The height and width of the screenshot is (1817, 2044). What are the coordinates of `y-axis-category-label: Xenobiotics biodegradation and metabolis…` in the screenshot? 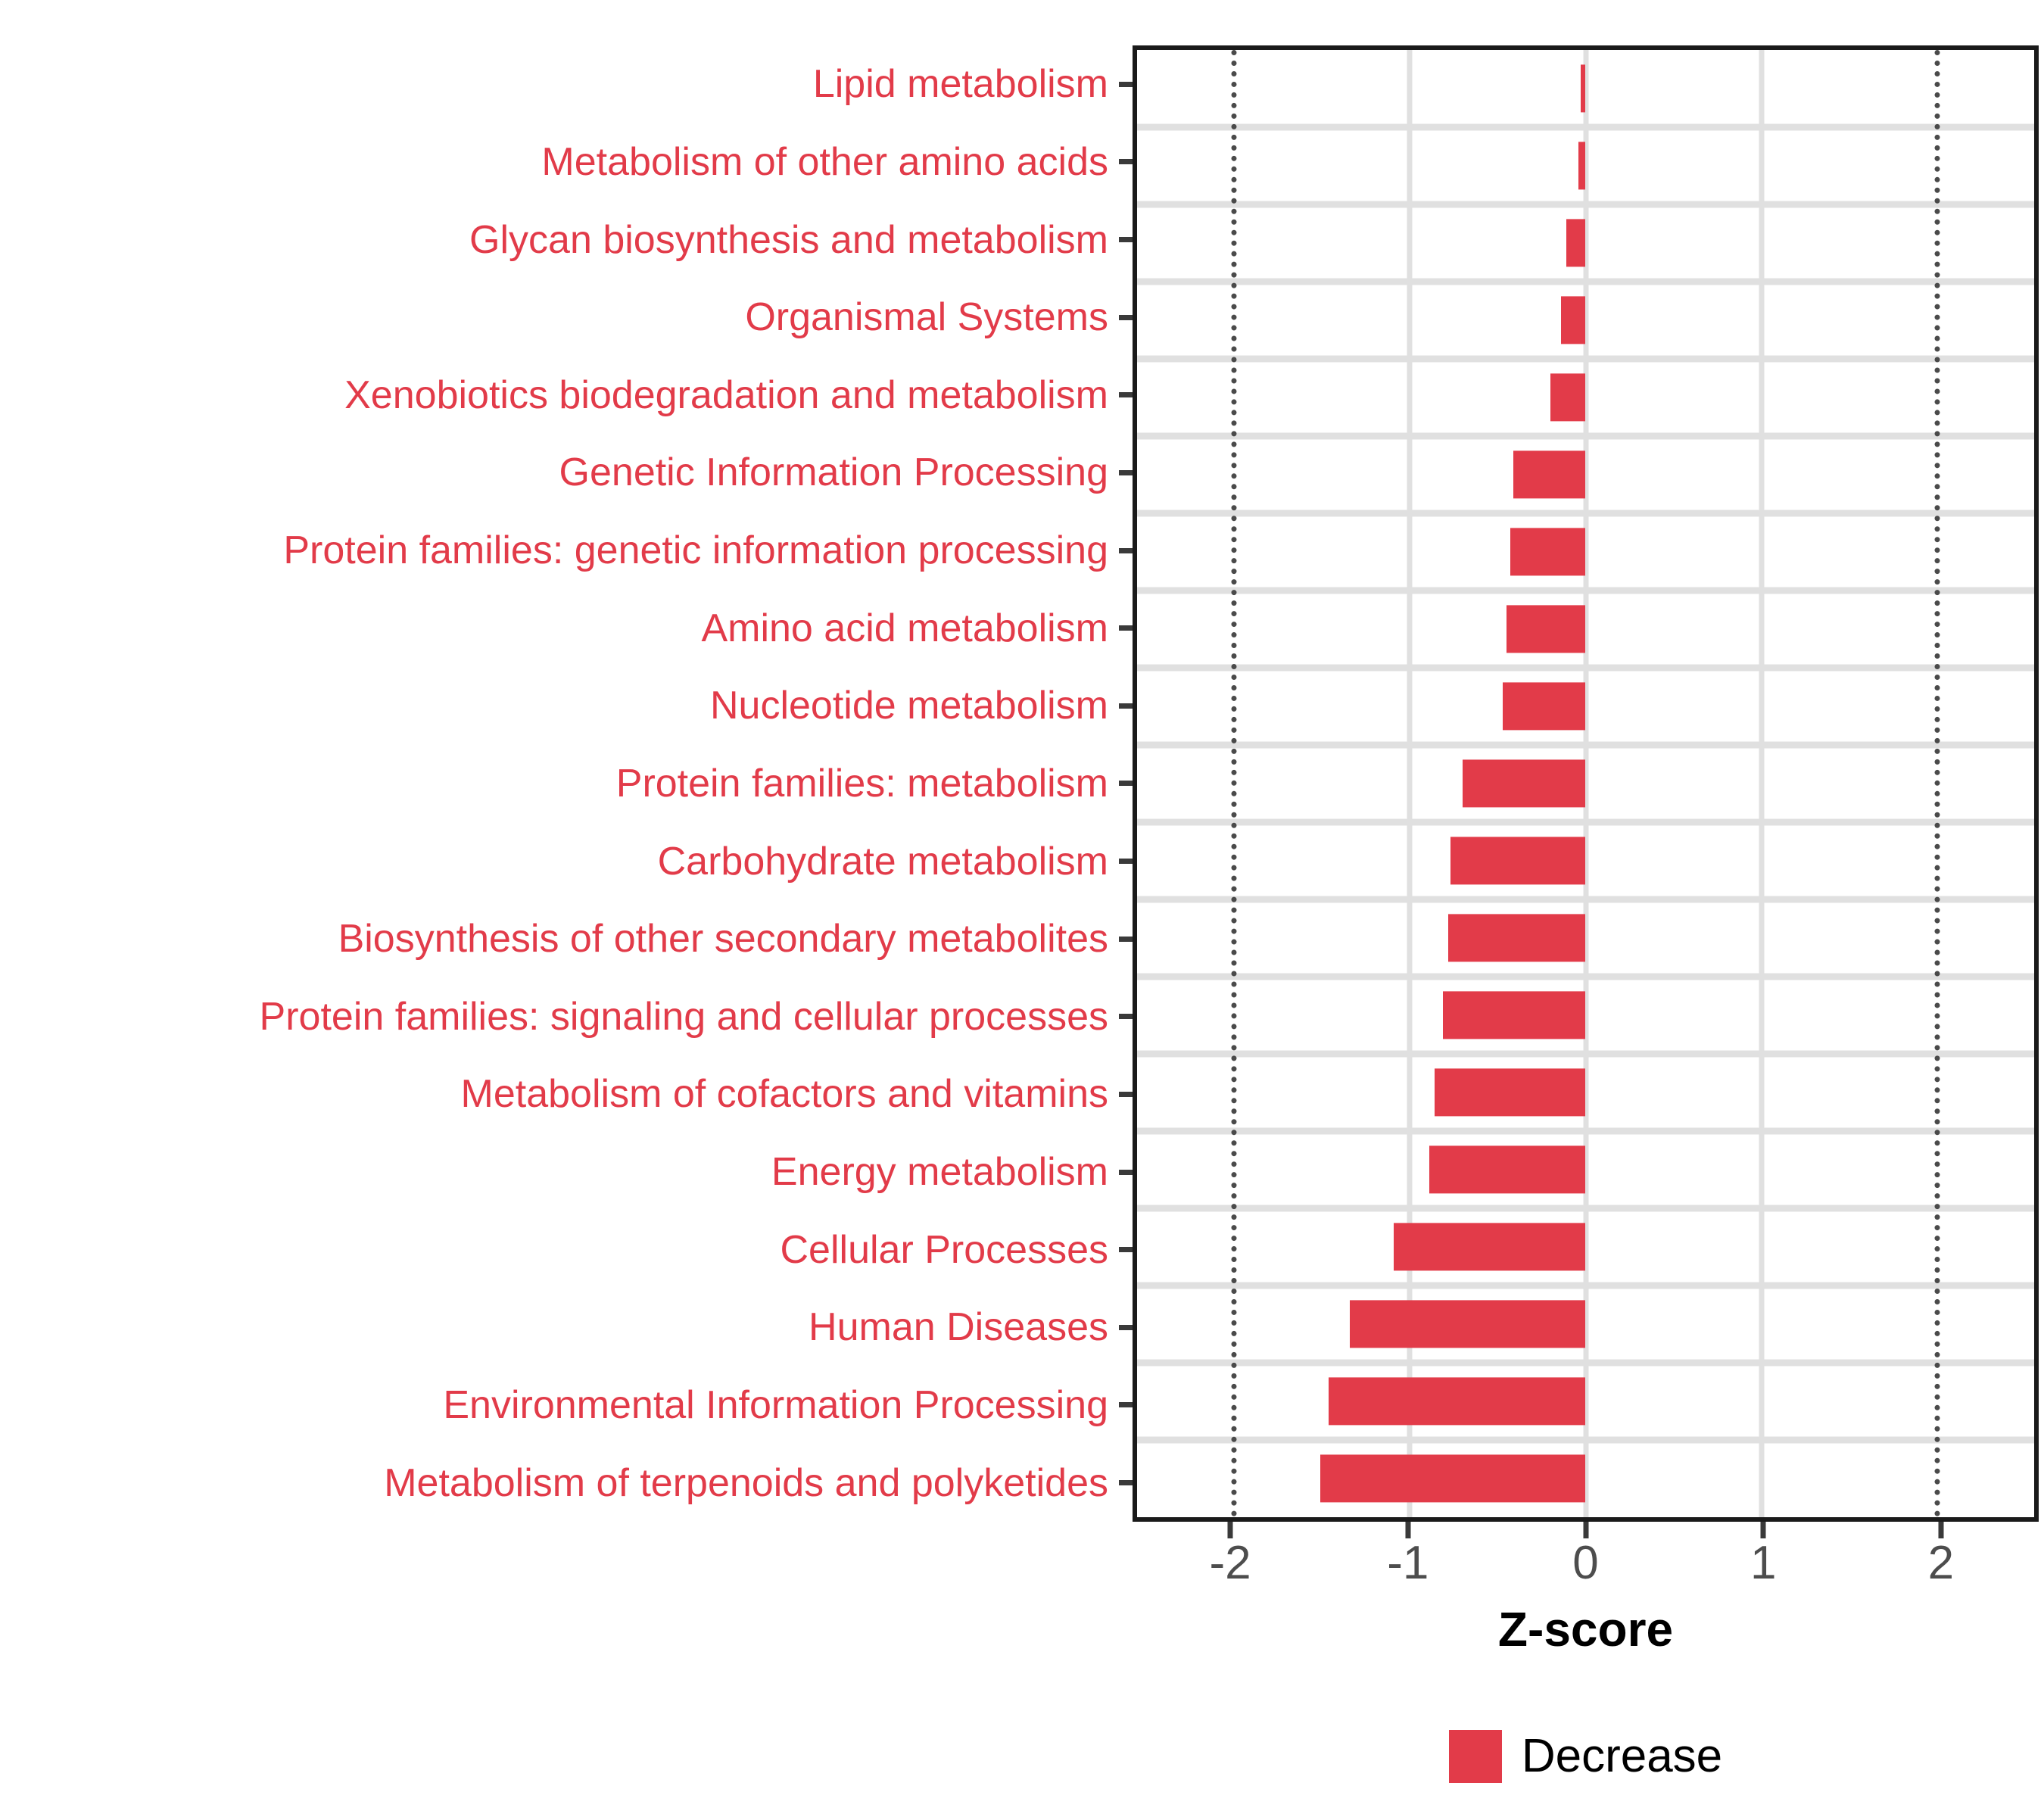 It's located at (726, 394).